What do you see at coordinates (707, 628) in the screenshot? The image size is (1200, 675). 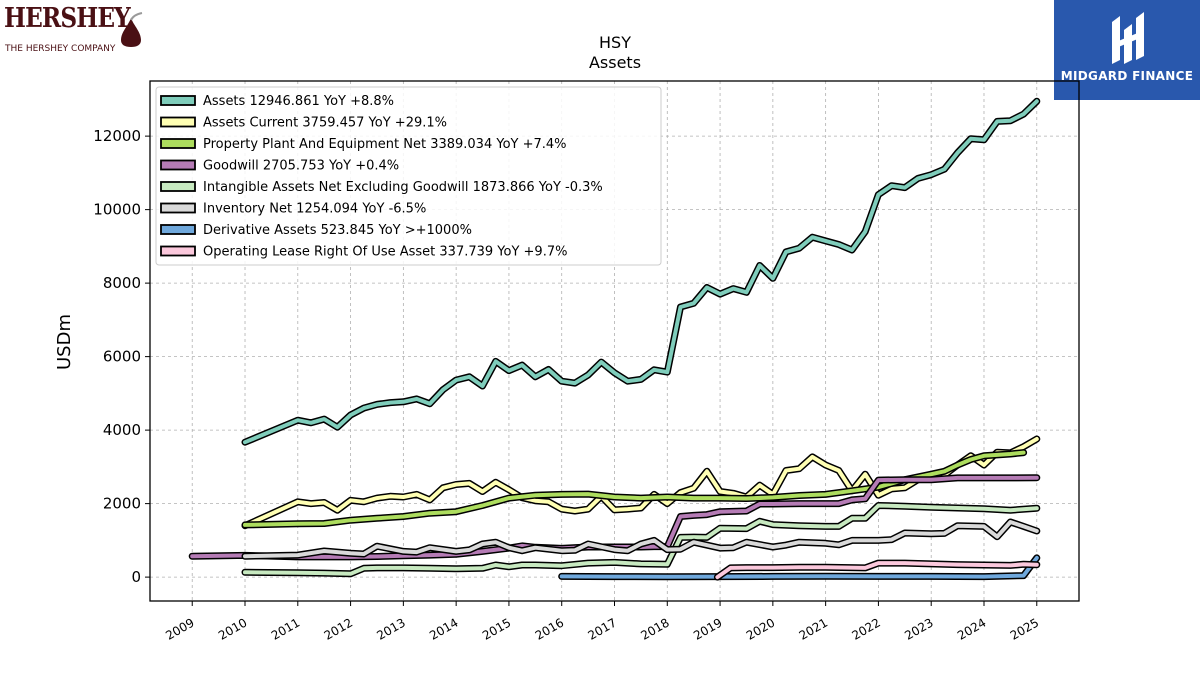 I see `x-tick-label: 2019` at bounding box center [707, 628].